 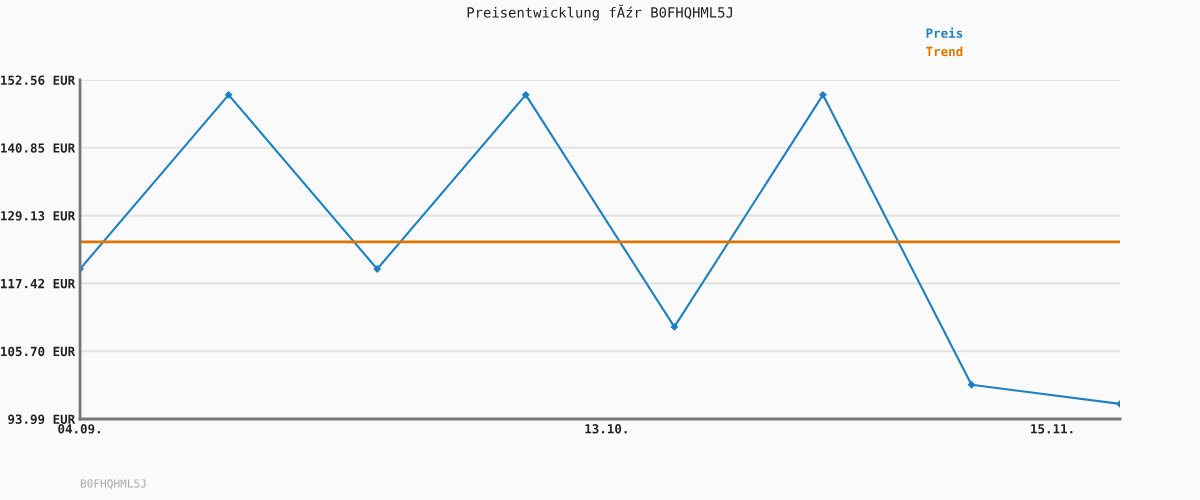 I want to click on y-tick-label: 93.99 EUR, so click(x=42, y=419).